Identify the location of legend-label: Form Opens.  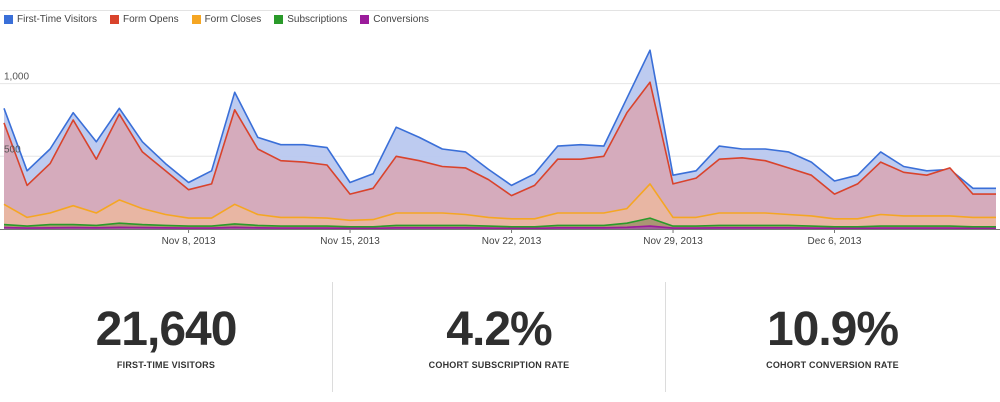
(151, 19).